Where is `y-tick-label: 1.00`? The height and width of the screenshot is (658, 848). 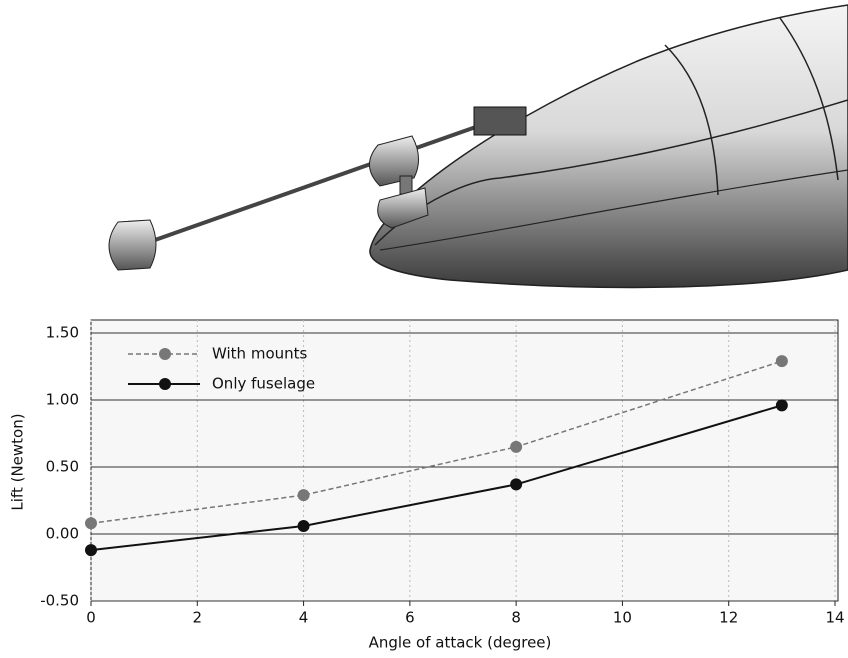
y-tick-label: 1.00 is located at coordinates (62, 400).